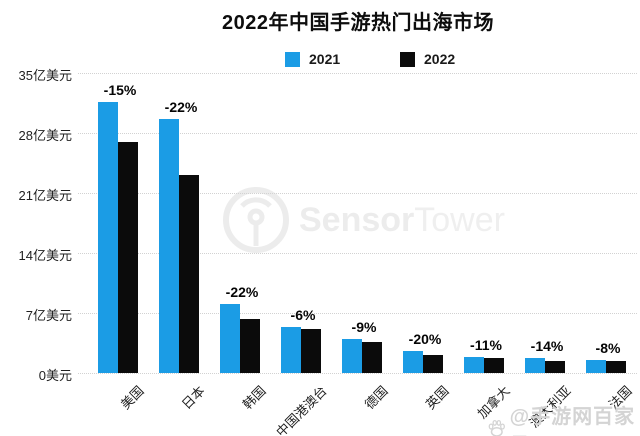  What do you see at coordinates (437, 398) in the screenshot?
I see `x-axis-tick-label-英国: 英国` at bounding box center [437, 398].